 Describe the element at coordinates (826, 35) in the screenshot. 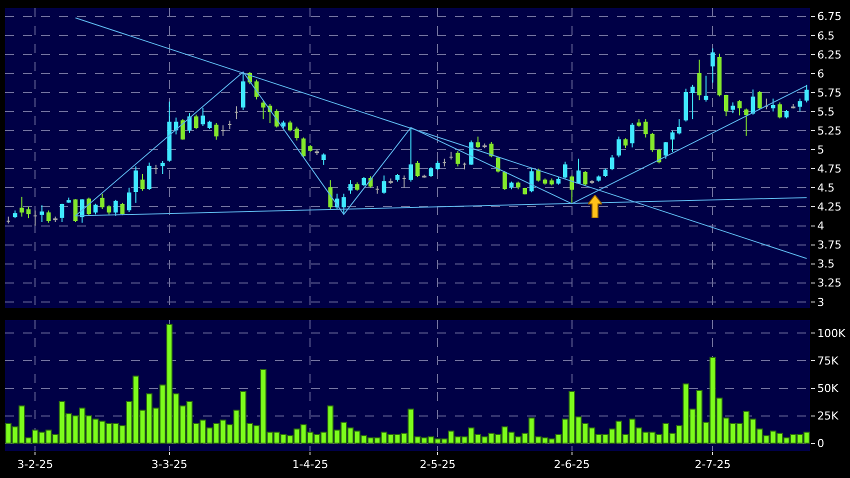

I see `y-tick-label: 6.5` at that location.